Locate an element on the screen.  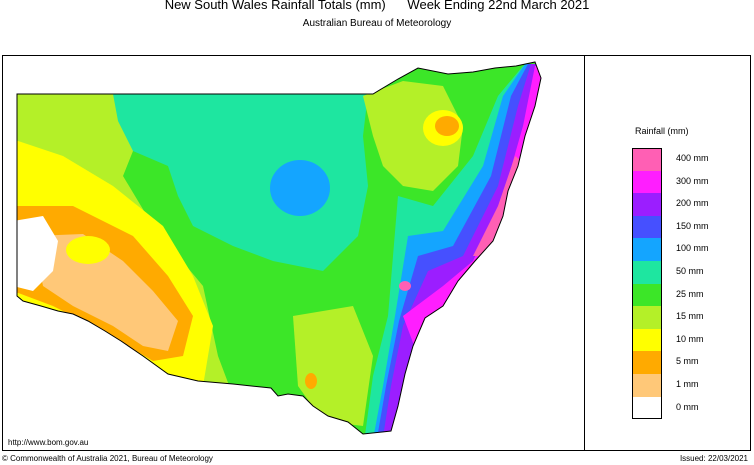
legend-item: 1 mm is located at coordinates (687, 385).